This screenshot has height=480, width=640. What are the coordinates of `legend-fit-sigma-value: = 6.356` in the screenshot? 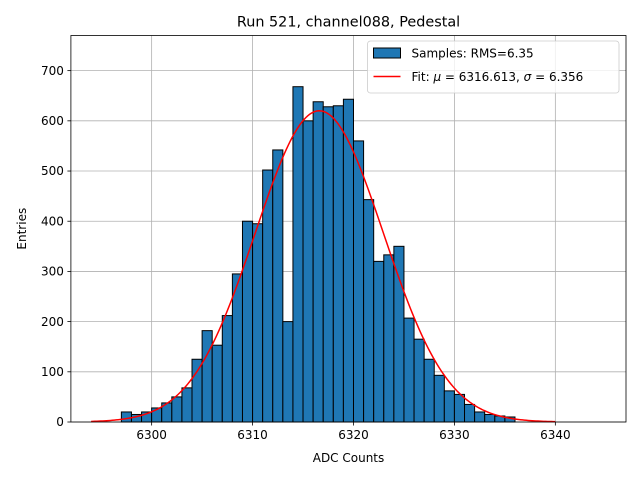 It's located at (557, 77).